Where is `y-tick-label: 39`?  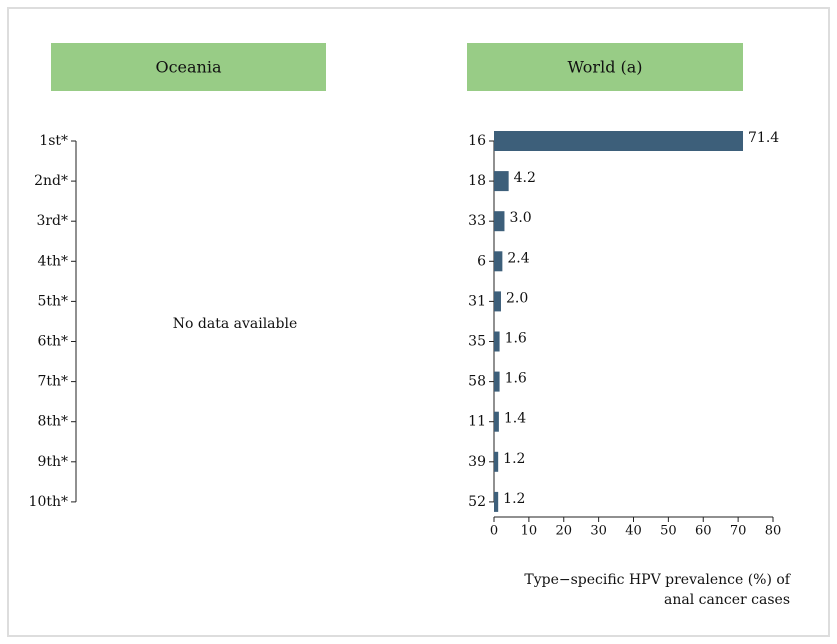 y-tick-label: 39 is located at coordinates (477, 462).